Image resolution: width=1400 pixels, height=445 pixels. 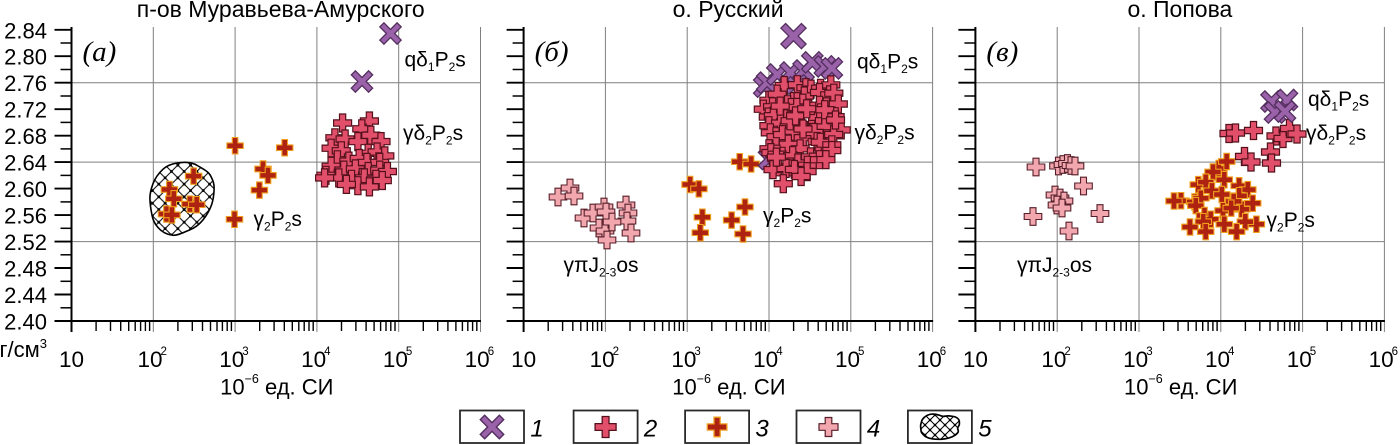 What do you see at coordinates (25, 269) in the screenshot?
I see `svg-text: 2.48` at bounding box center [25, 269].